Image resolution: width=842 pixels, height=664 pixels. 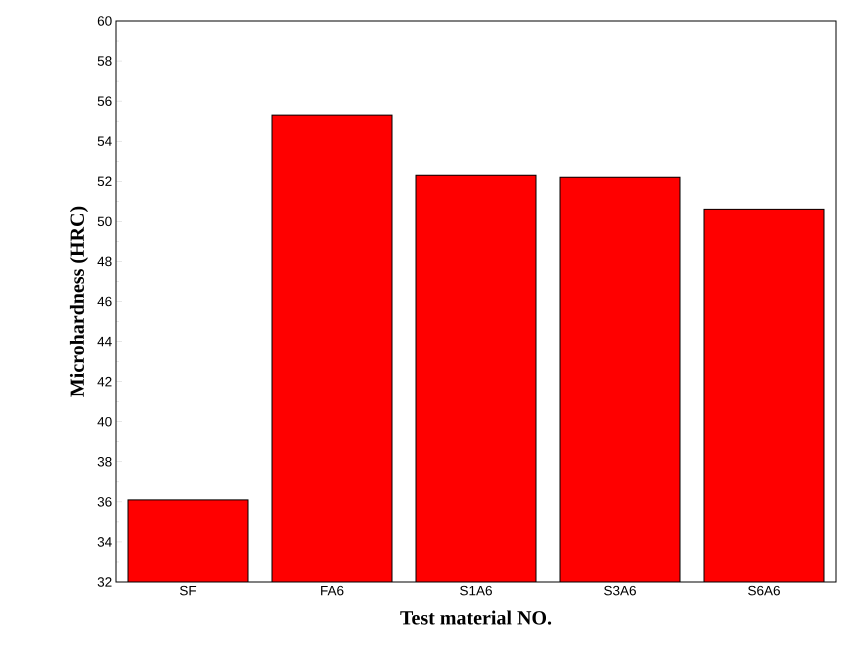 I want to click on y-tick-label: 44, so click(x=104, y=341).